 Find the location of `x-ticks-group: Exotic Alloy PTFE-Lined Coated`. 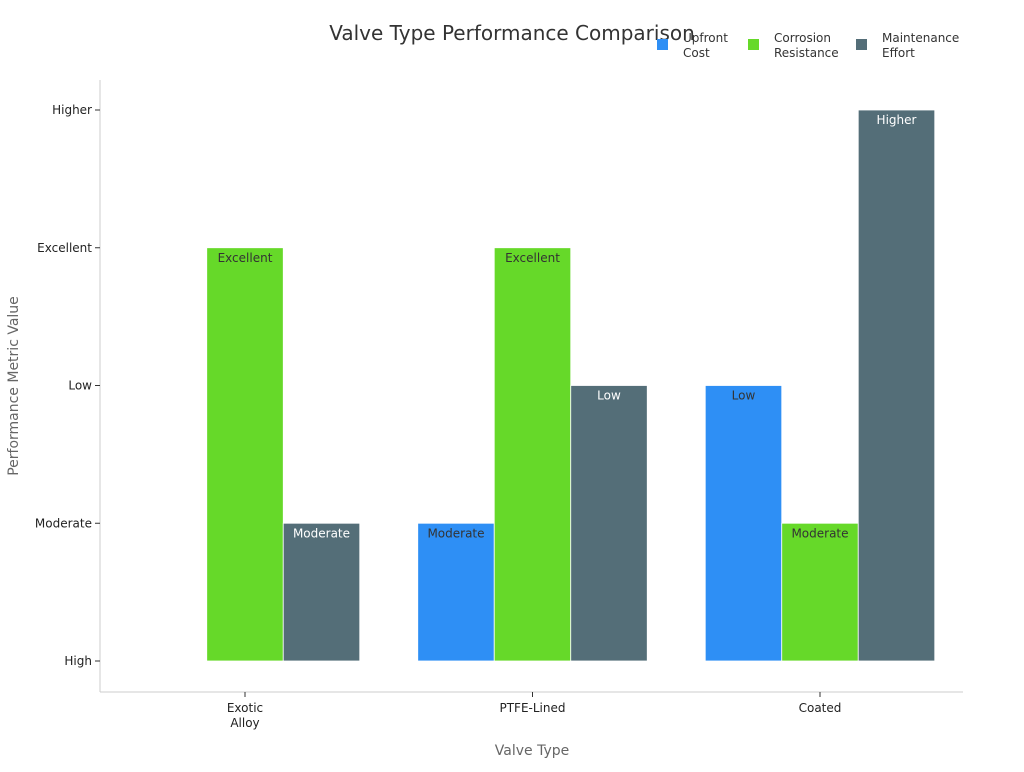

x-ticks-group: Exotic Alloy PTFE-Lined Coated is located at coordinates (534, 711).